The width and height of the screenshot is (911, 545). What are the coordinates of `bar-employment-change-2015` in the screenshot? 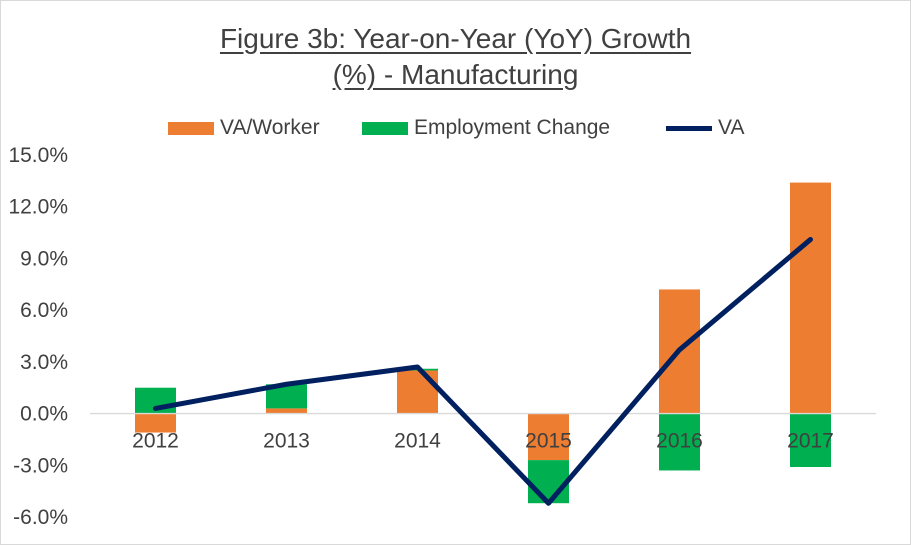 It's located at (548, 482).